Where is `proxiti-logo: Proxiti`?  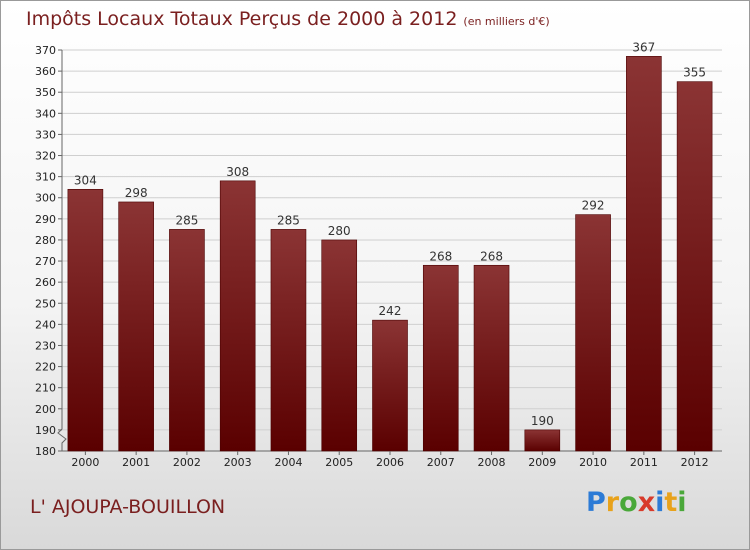
proxiti-logo: Proxiti is located at coordinates (636, 502).